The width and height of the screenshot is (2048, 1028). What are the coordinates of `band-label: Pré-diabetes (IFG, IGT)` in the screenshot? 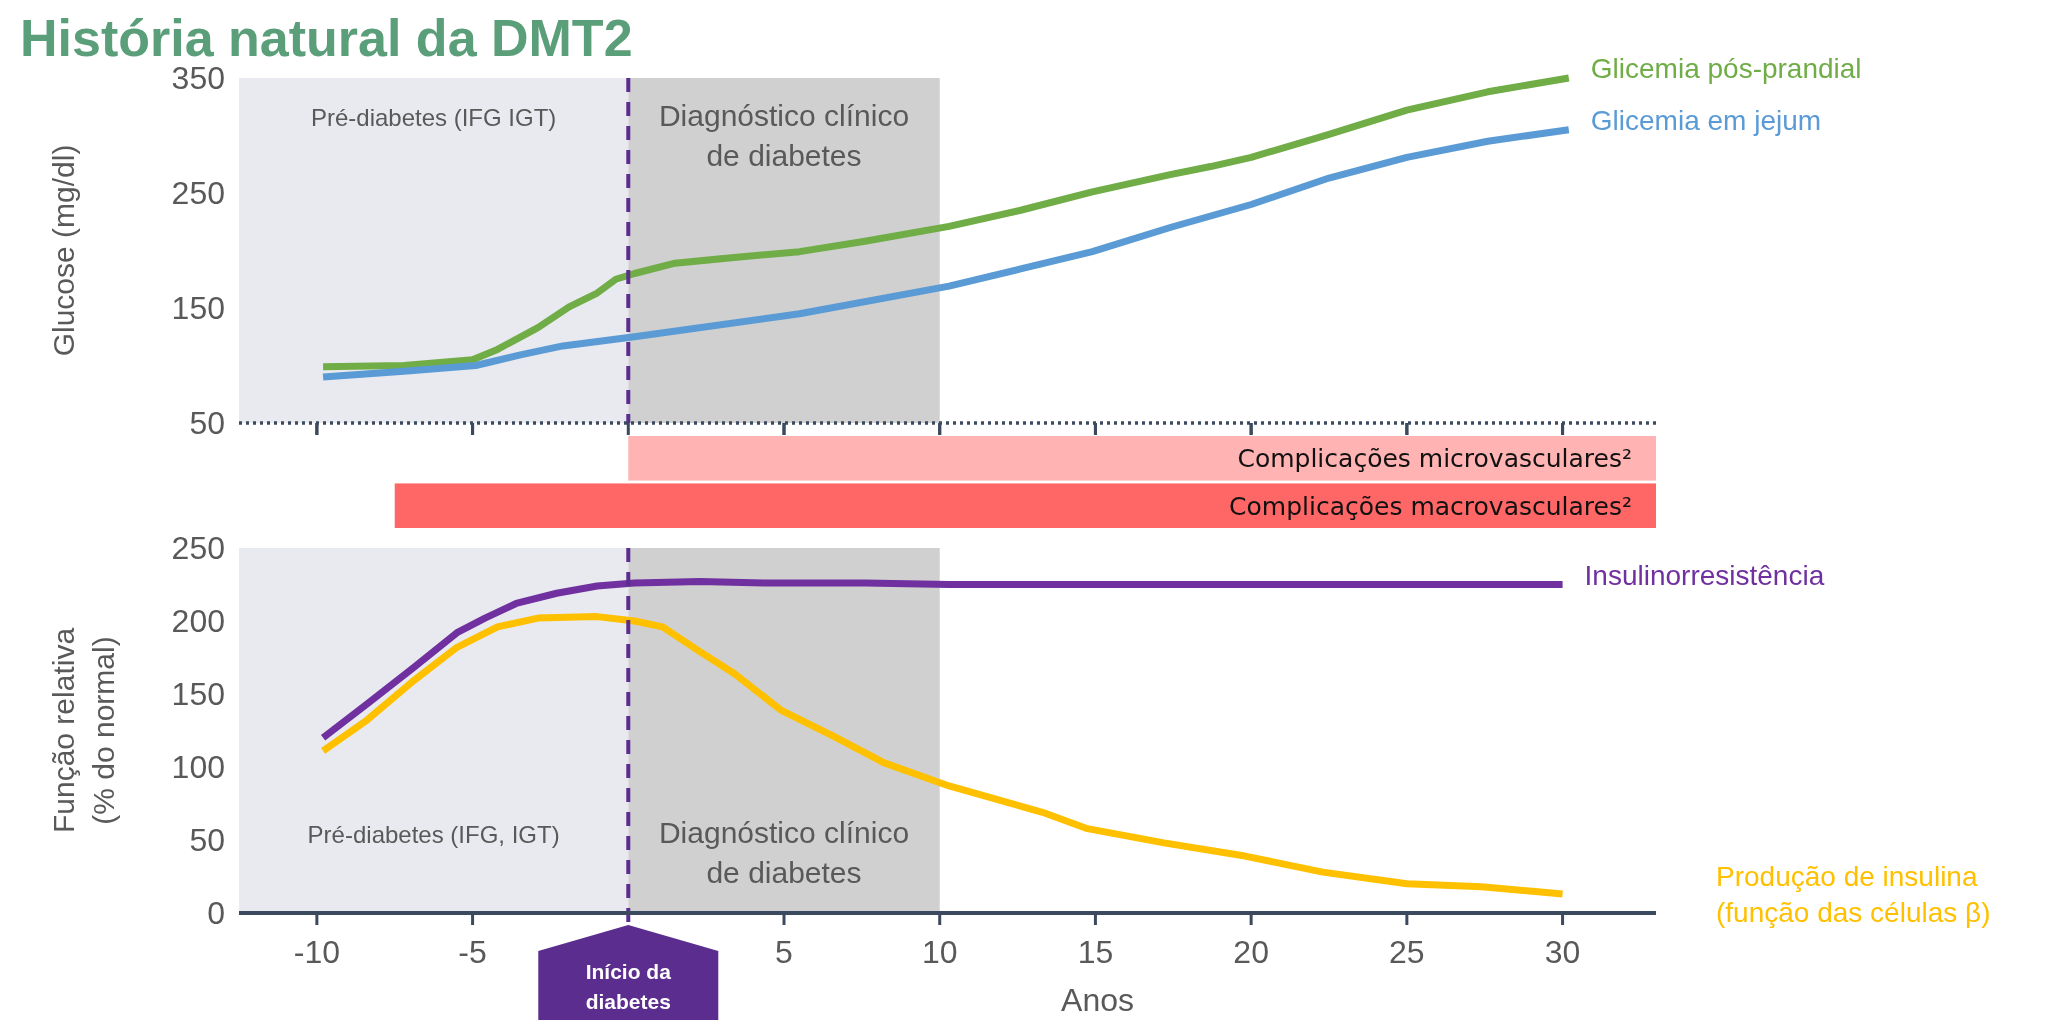 It's located at (433, 834).